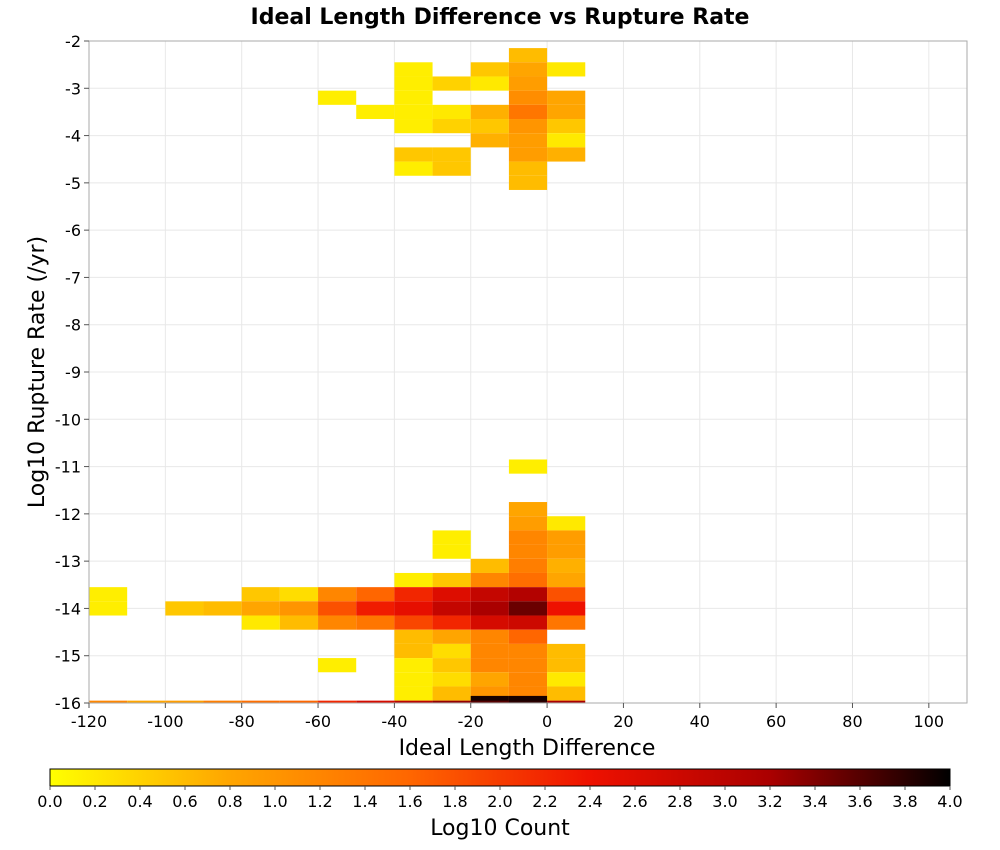 Image resolution: width=1000 pixels, height=850 pixels. What do you see at coordinates (68, 467) in the screenshot?
I see `y-tick-label: -11` at bounding box center [68, 467].